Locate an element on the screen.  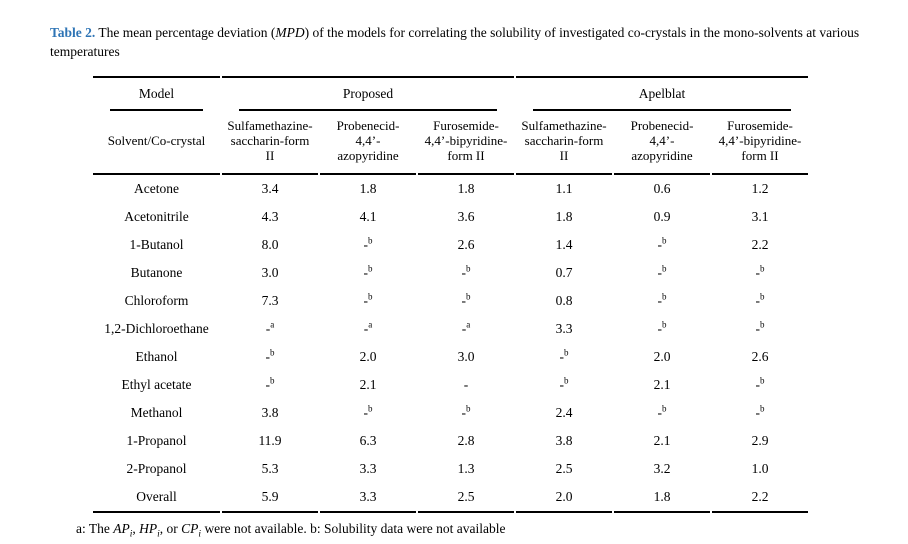
header-group-proposed: Proposed is located at coordinates (368, 93).